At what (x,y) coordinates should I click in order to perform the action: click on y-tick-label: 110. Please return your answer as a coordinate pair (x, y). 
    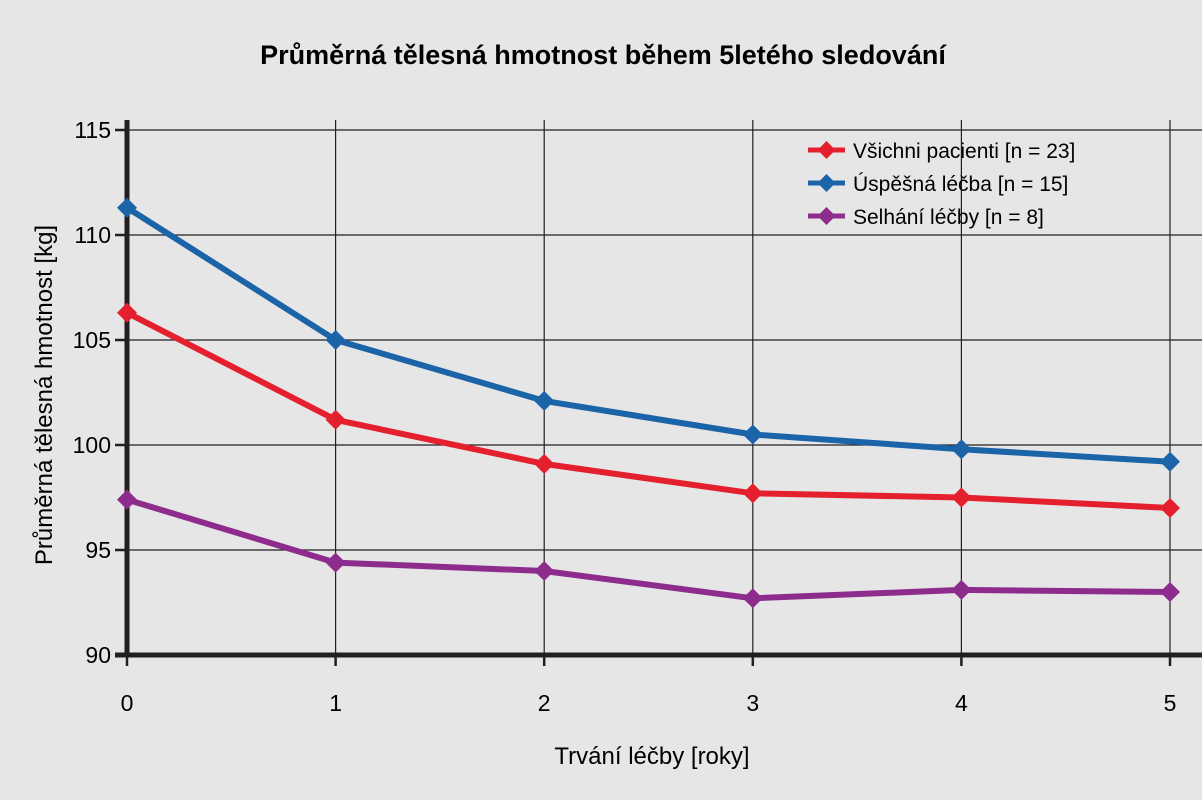
    Looking at the image, I should click on (92, 235).